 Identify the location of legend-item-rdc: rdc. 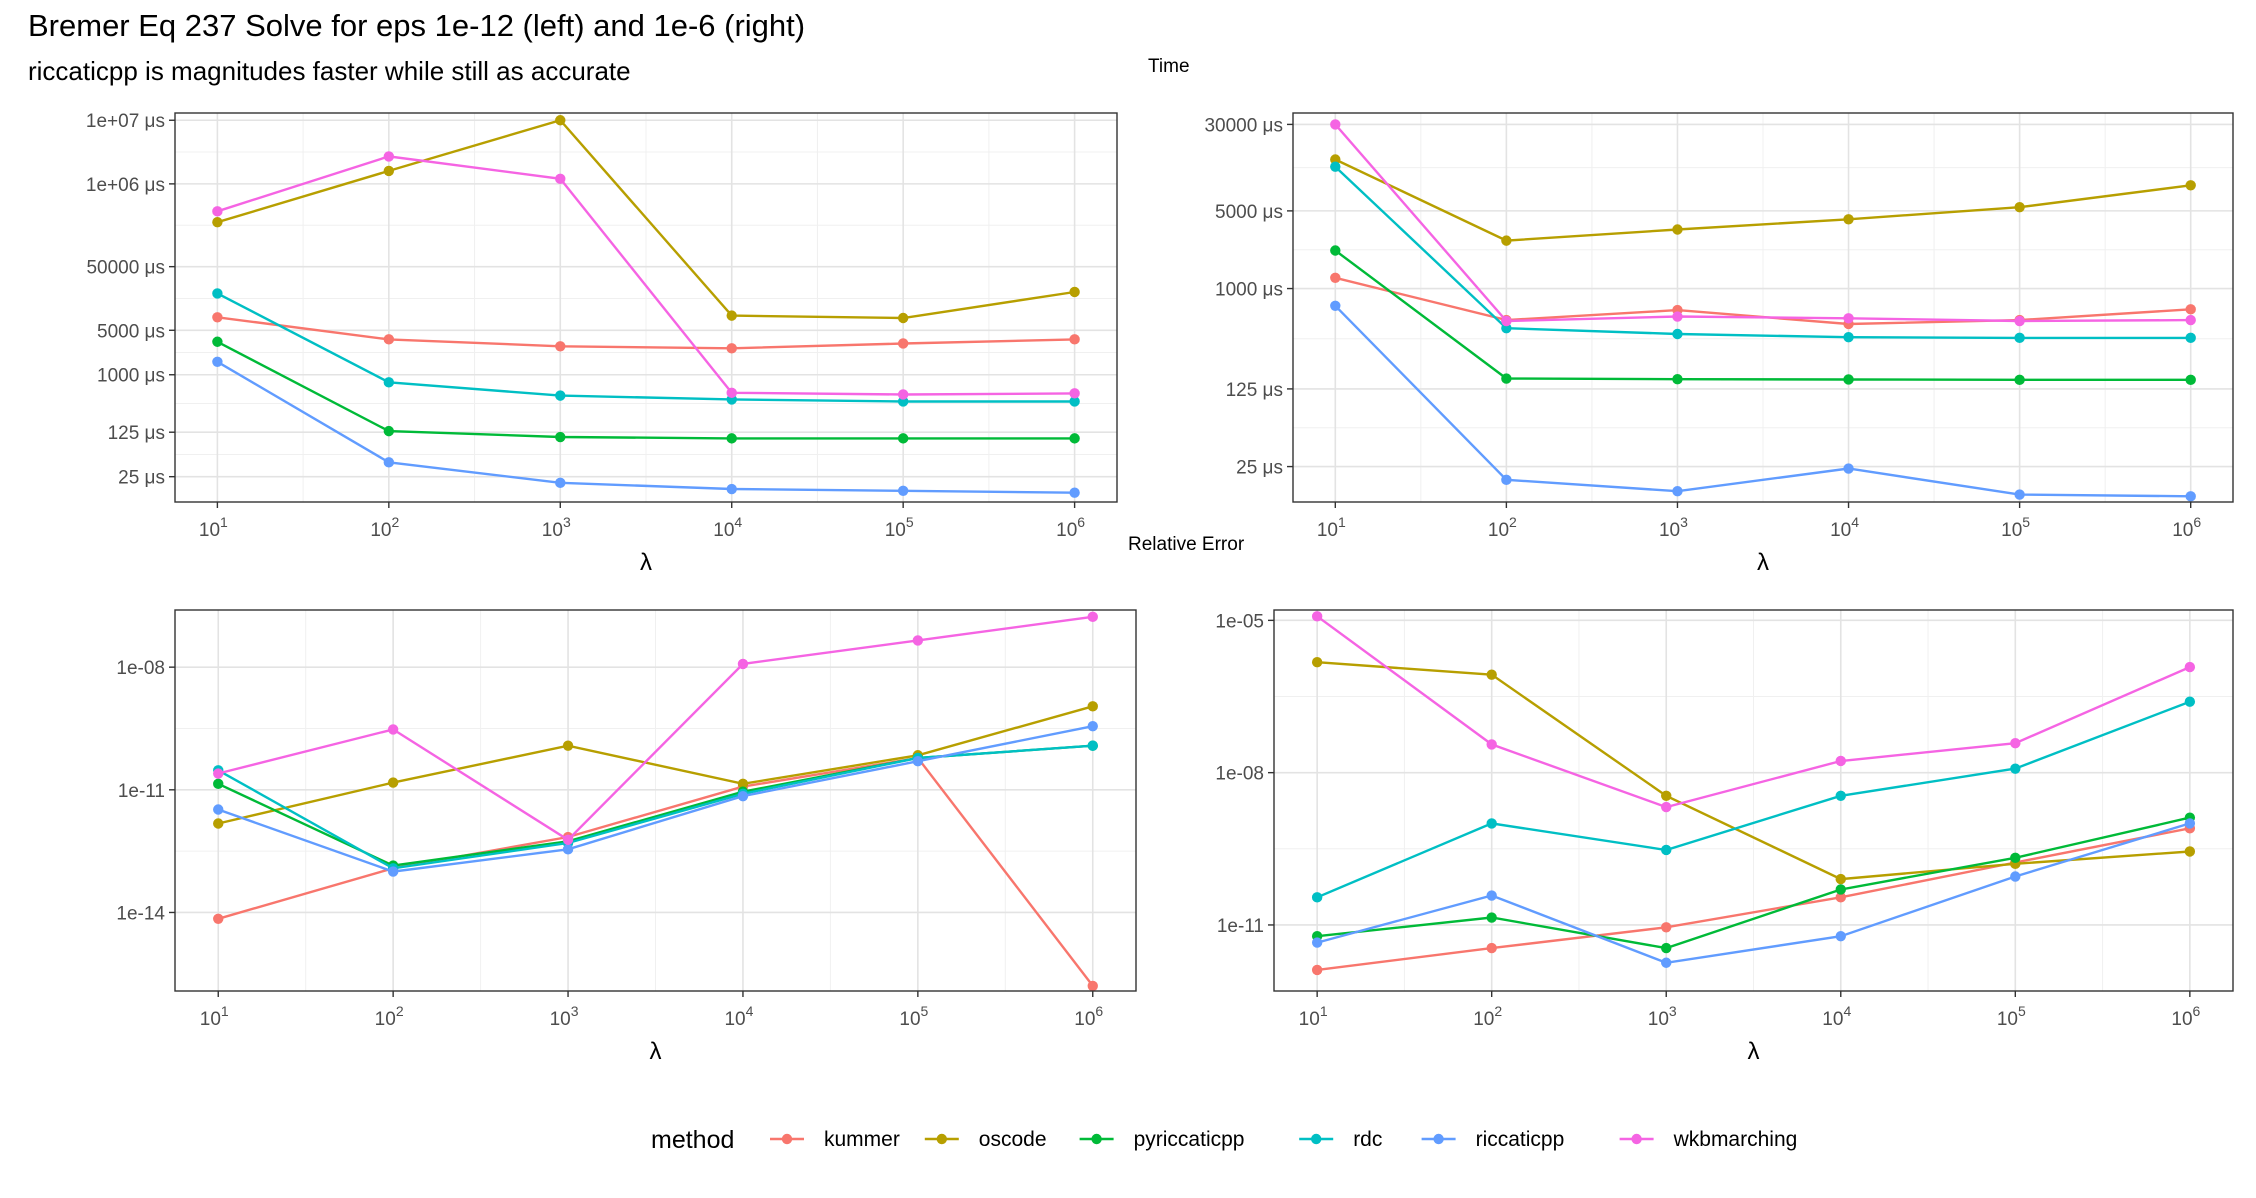
(1340, 1139).